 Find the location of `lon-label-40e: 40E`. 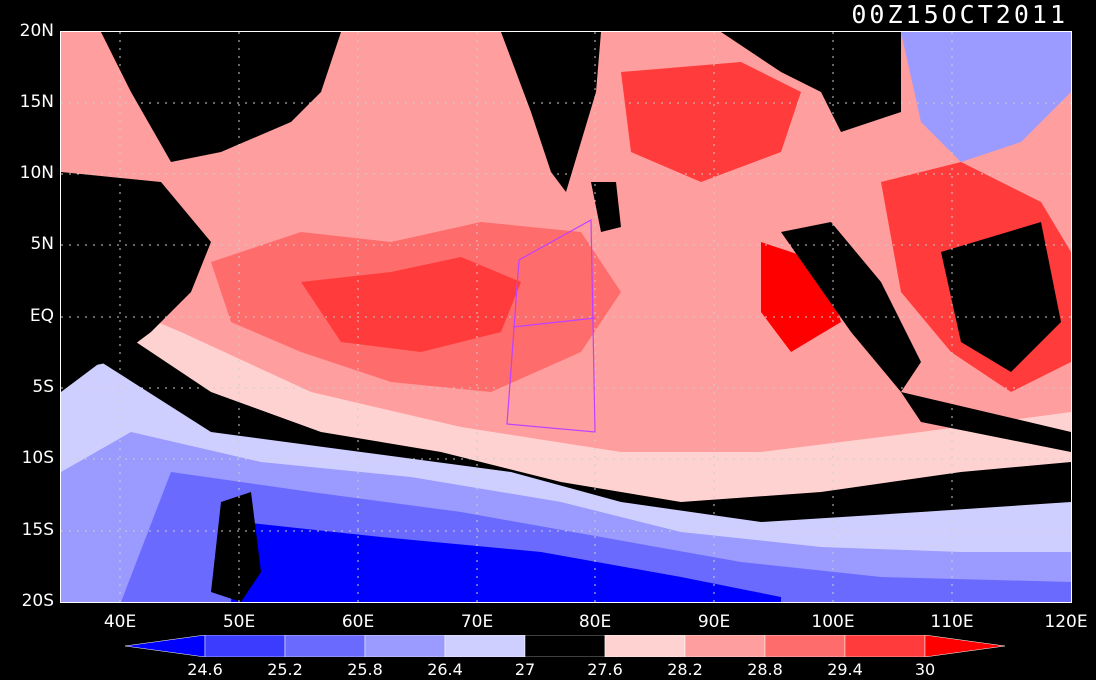

lon-label-40e: 40E is located at coordinates (120, 622).